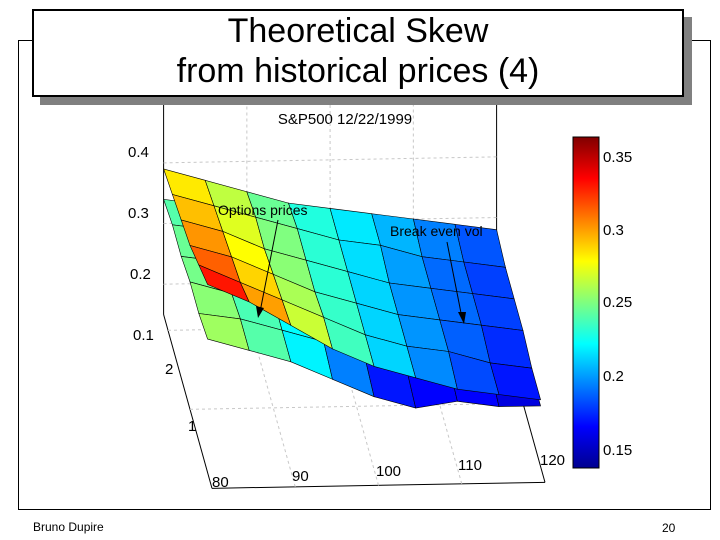 The height and width of the screenshot is (540, 720). I want to click on axis-line, so click(188, 401).